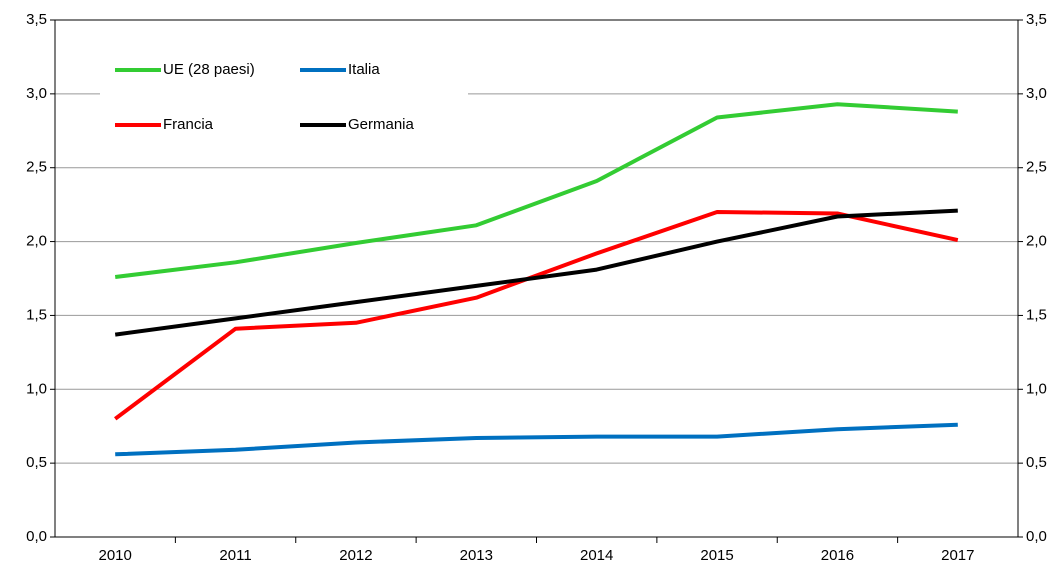 The height and width of the screenshot is (571, 1062). What do you see at coordinates (355, 555) in the screenshot?
I see `x-tick-label: 2012` at bounding box center [355, 555].